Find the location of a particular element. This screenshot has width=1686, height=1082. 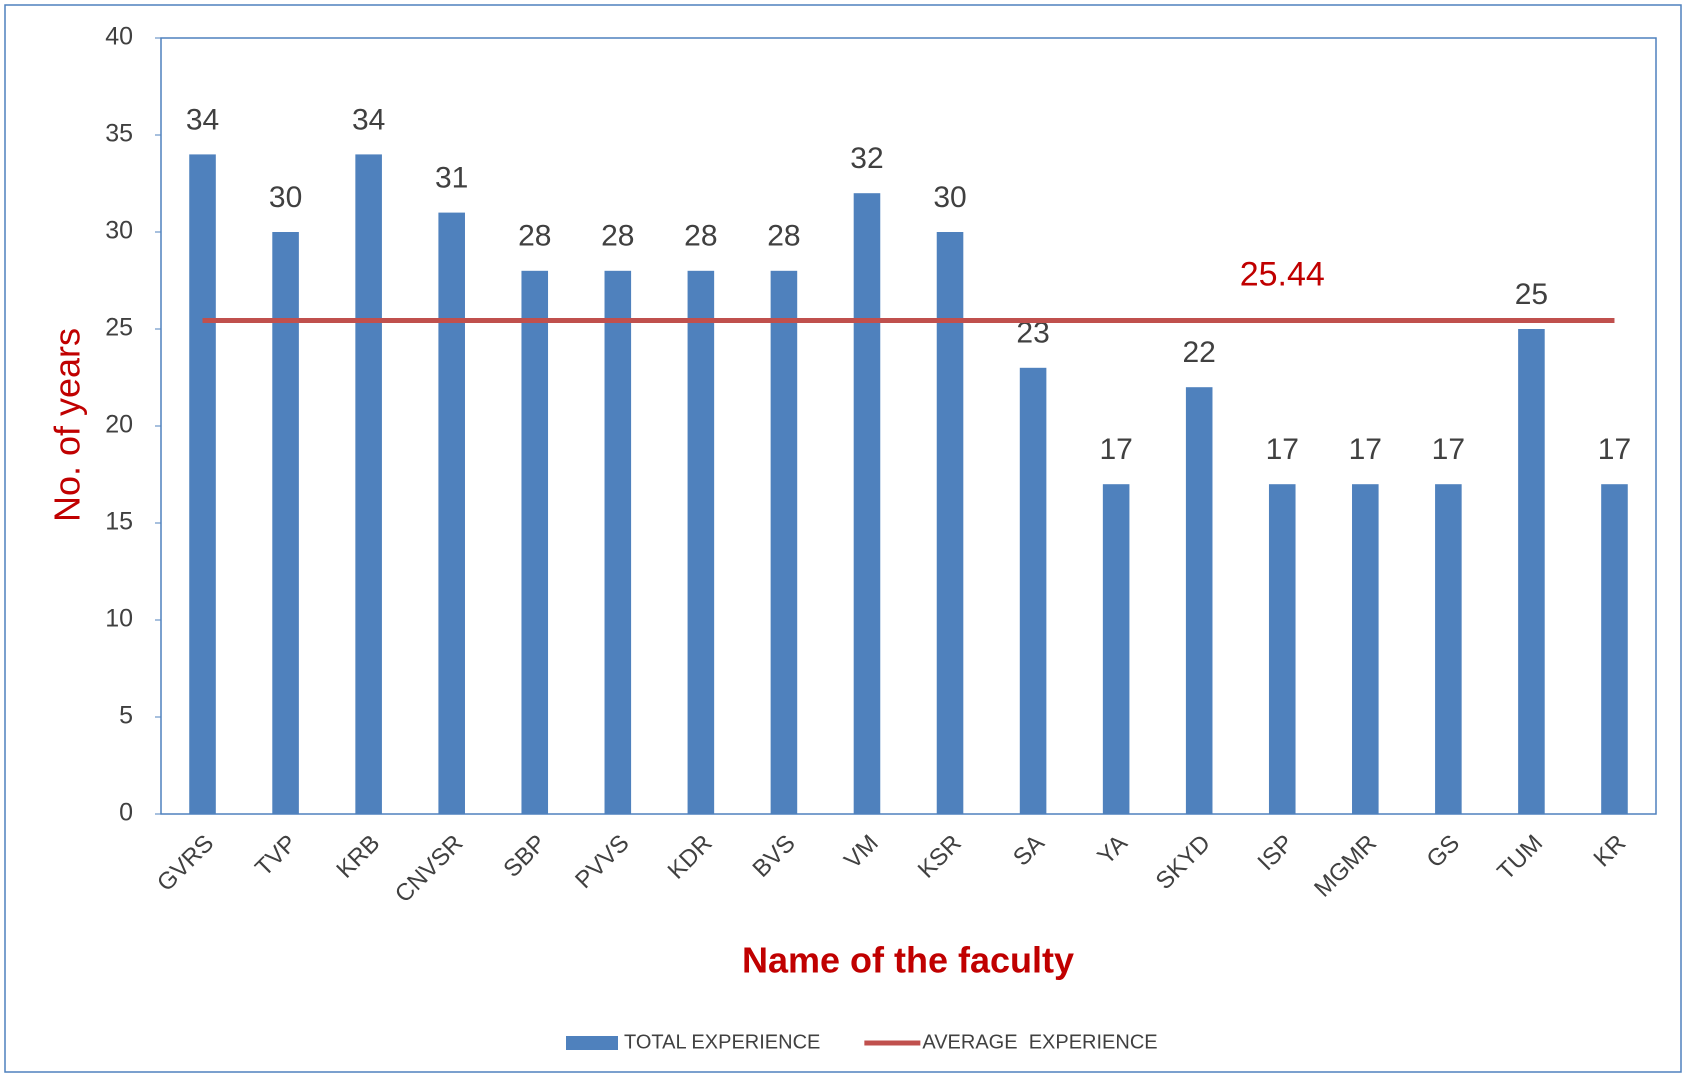

y-tick-label: 35 is located at coordinates (119, 134).